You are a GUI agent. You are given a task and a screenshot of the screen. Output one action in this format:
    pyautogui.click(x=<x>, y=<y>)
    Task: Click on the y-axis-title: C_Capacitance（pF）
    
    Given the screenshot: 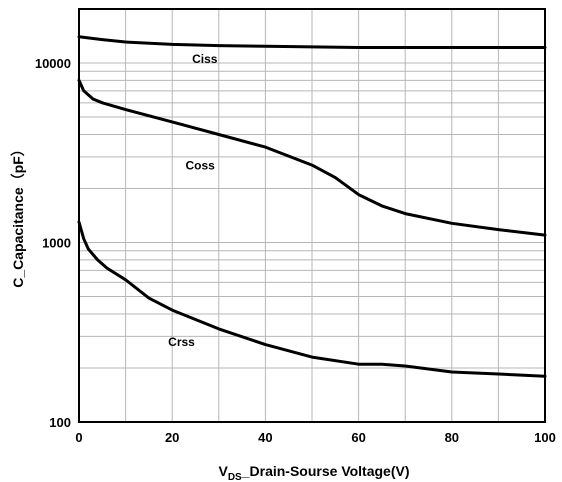 What is the action you would take?
    pyautogui.click(x=18, y=214)
    